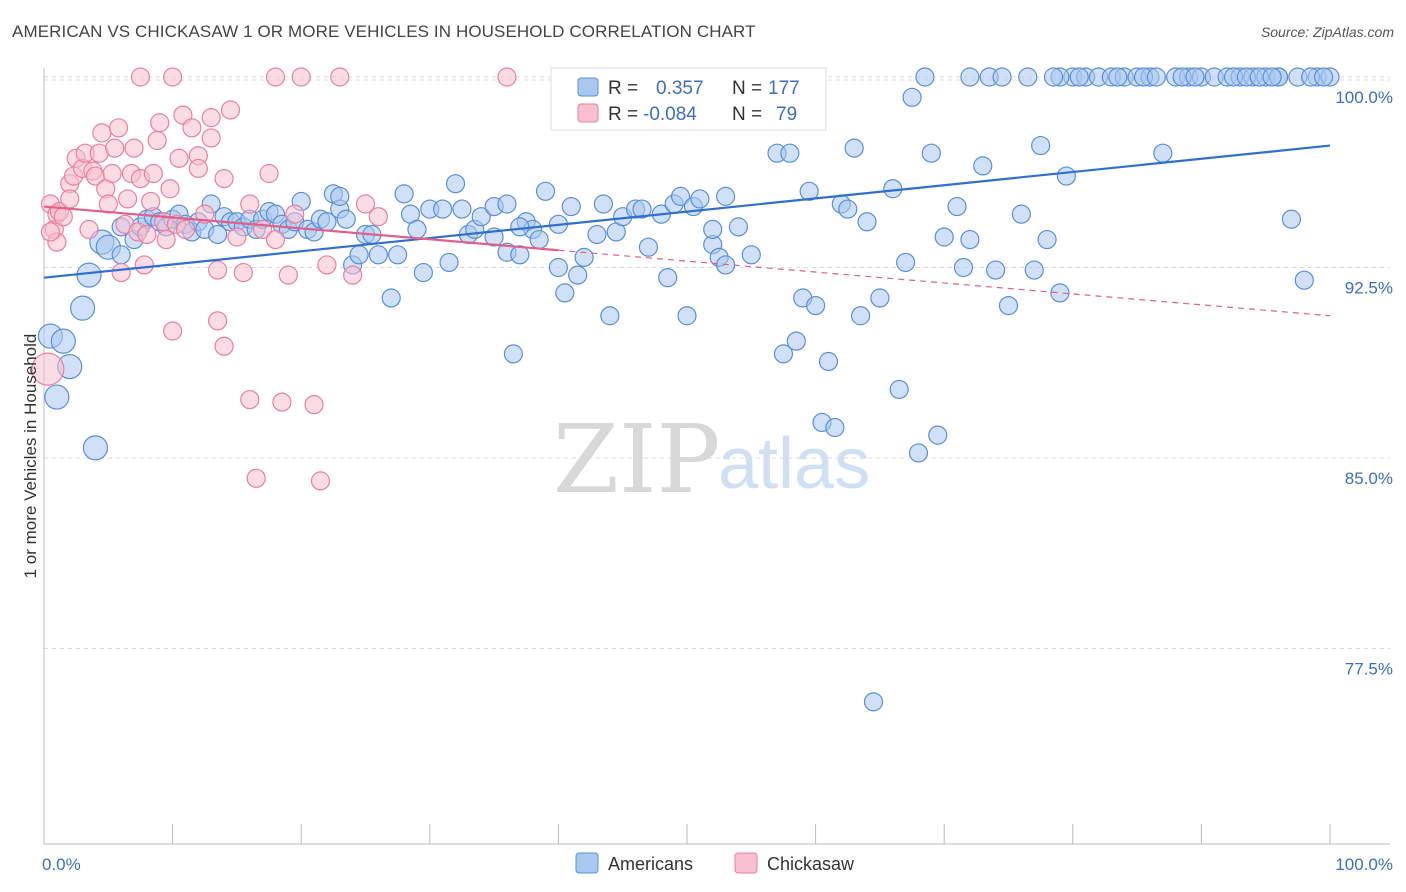  What do you see at coordinates (747, 88) in the screenshot?
I see `legend-n-label-1: N =` at bounding box center [747, 88].